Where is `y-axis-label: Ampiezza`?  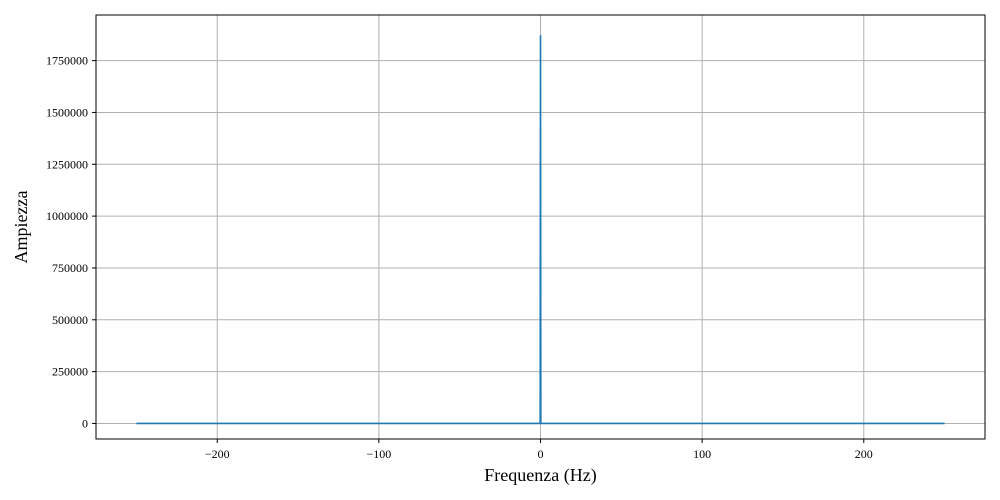
y-axis-label: Ampiezza is located at coordinates (21, 227).